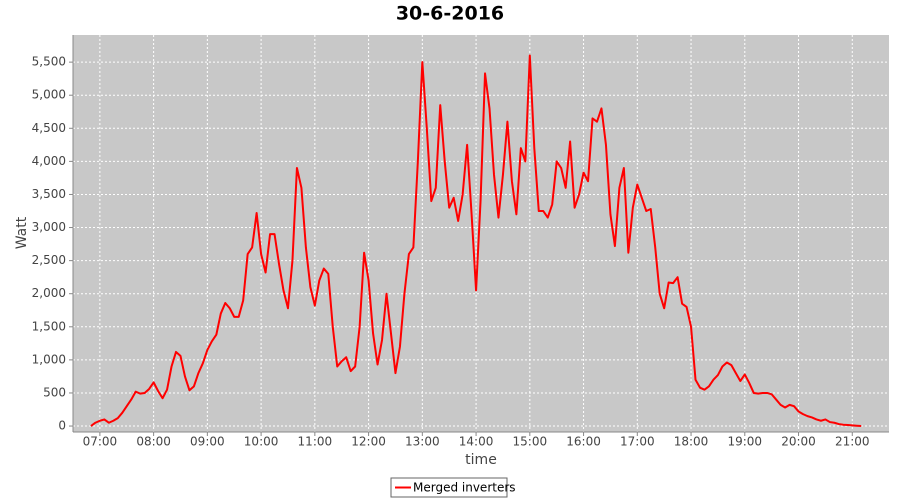 The width and height of the screenshot is (900, 500). I want to click on y-tick-label: 5,500, so click(49, 62).